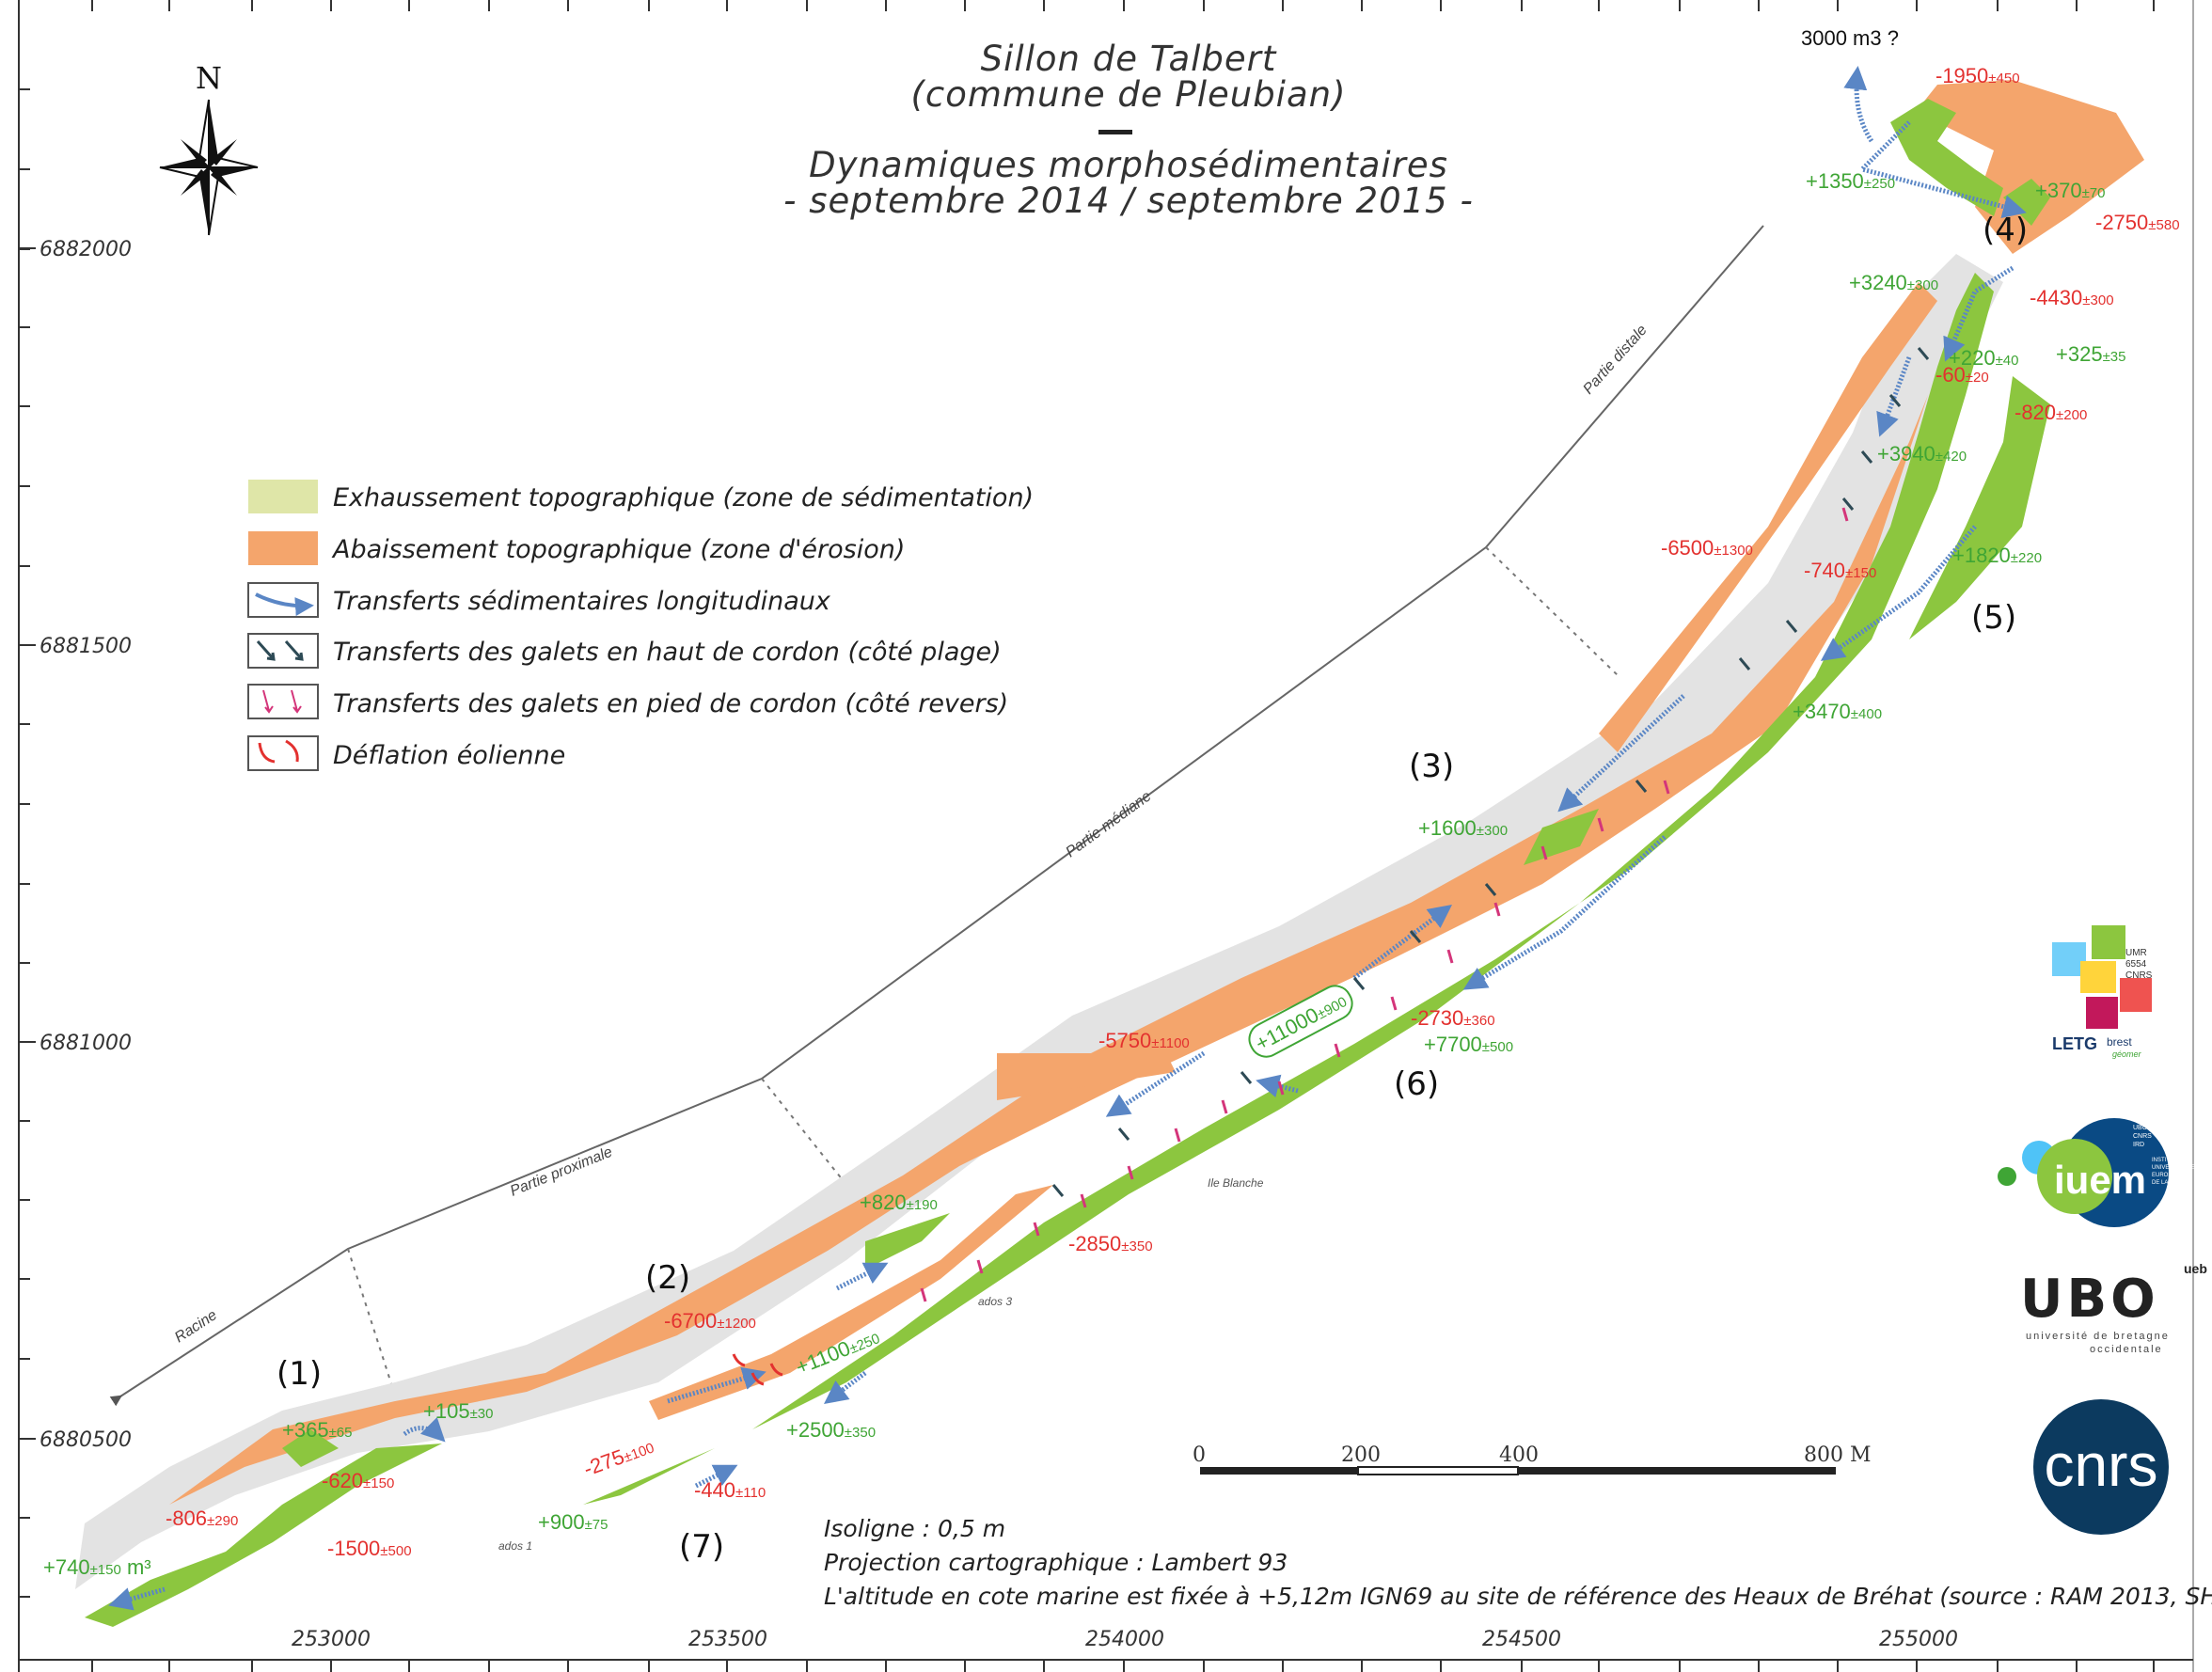 Image resolution: width=2212 pixels, height=1672 pixels. What do you see at coordinates (618, 1457) in the screenshot?
I see `value-label: -275±100` at bounding box center [618, 1457].